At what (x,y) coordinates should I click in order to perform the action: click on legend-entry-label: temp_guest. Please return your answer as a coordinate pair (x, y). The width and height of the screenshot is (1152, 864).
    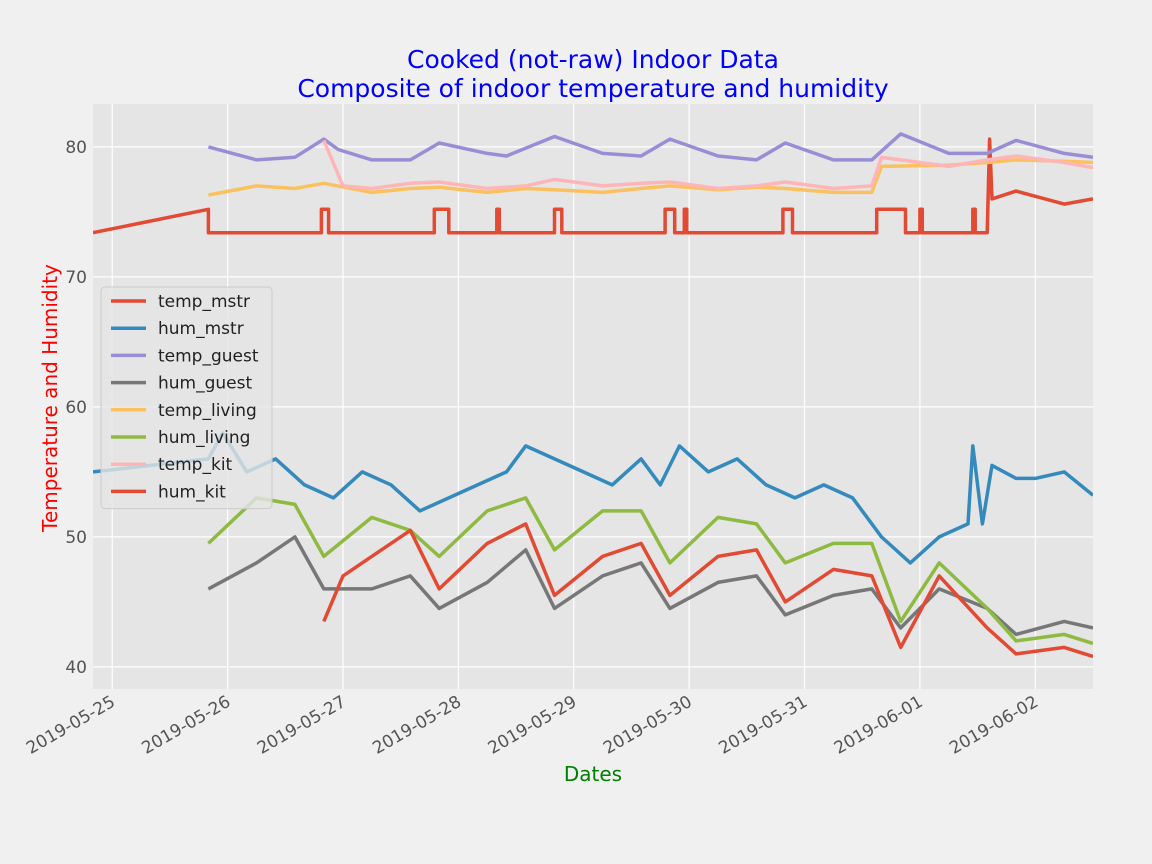
    Looking at the image, I should click on (208, 356).